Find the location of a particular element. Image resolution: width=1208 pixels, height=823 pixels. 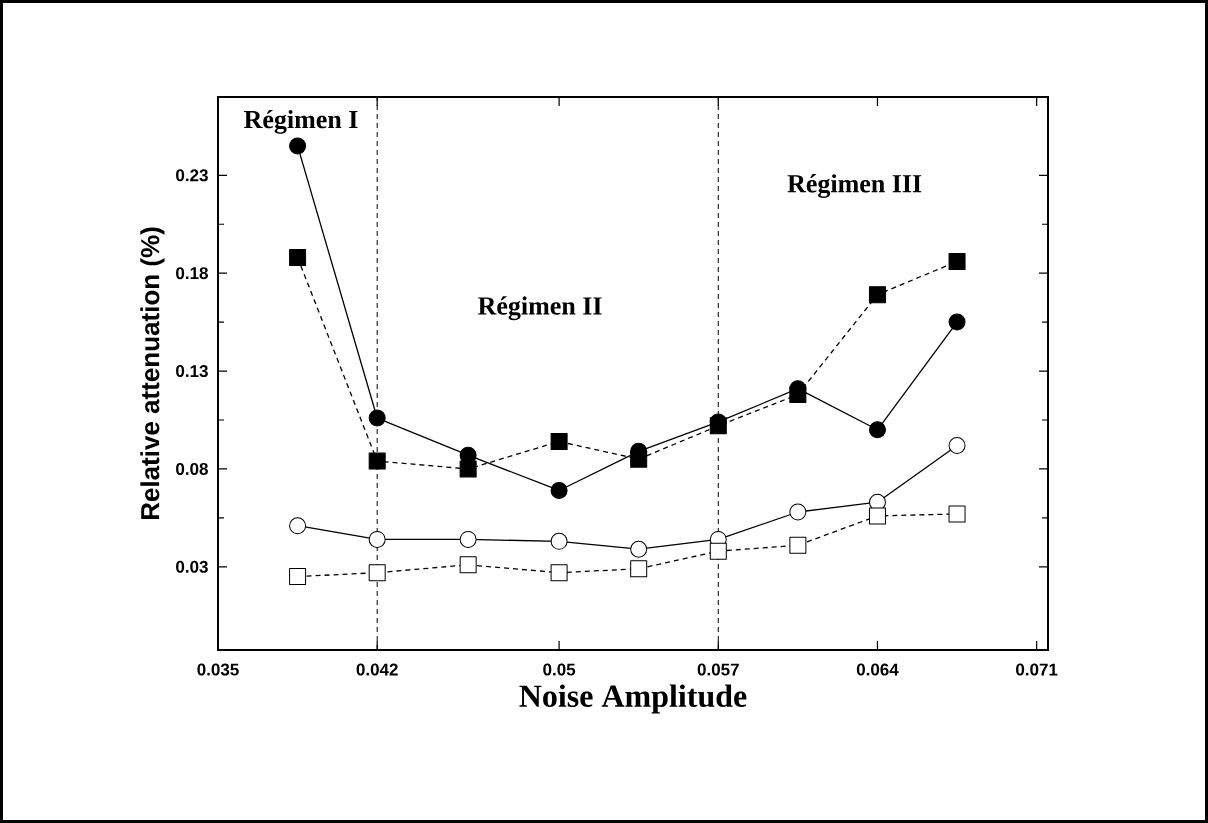

annotation: Régimen II is located at coordinates (540, 308).